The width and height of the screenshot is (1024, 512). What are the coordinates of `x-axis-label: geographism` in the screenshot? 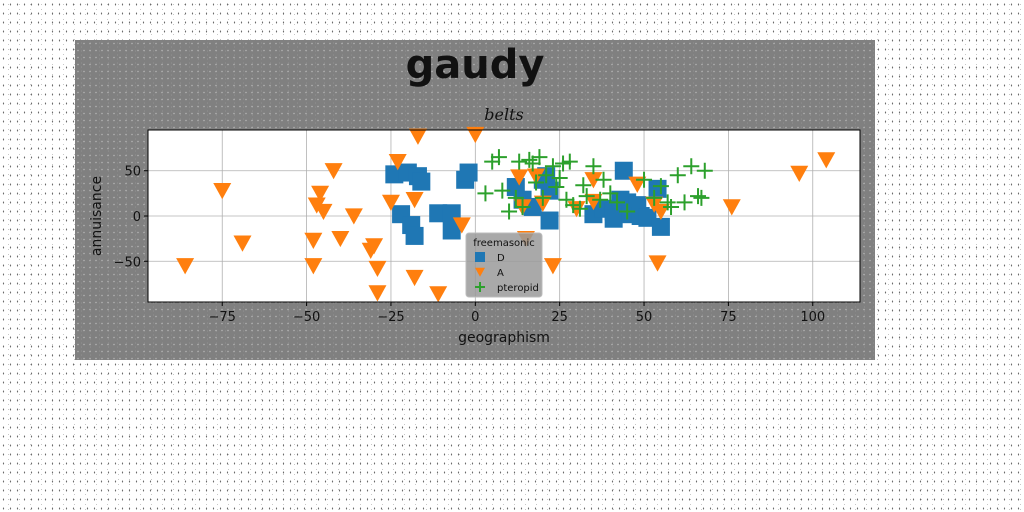 It's located at (504, 338).